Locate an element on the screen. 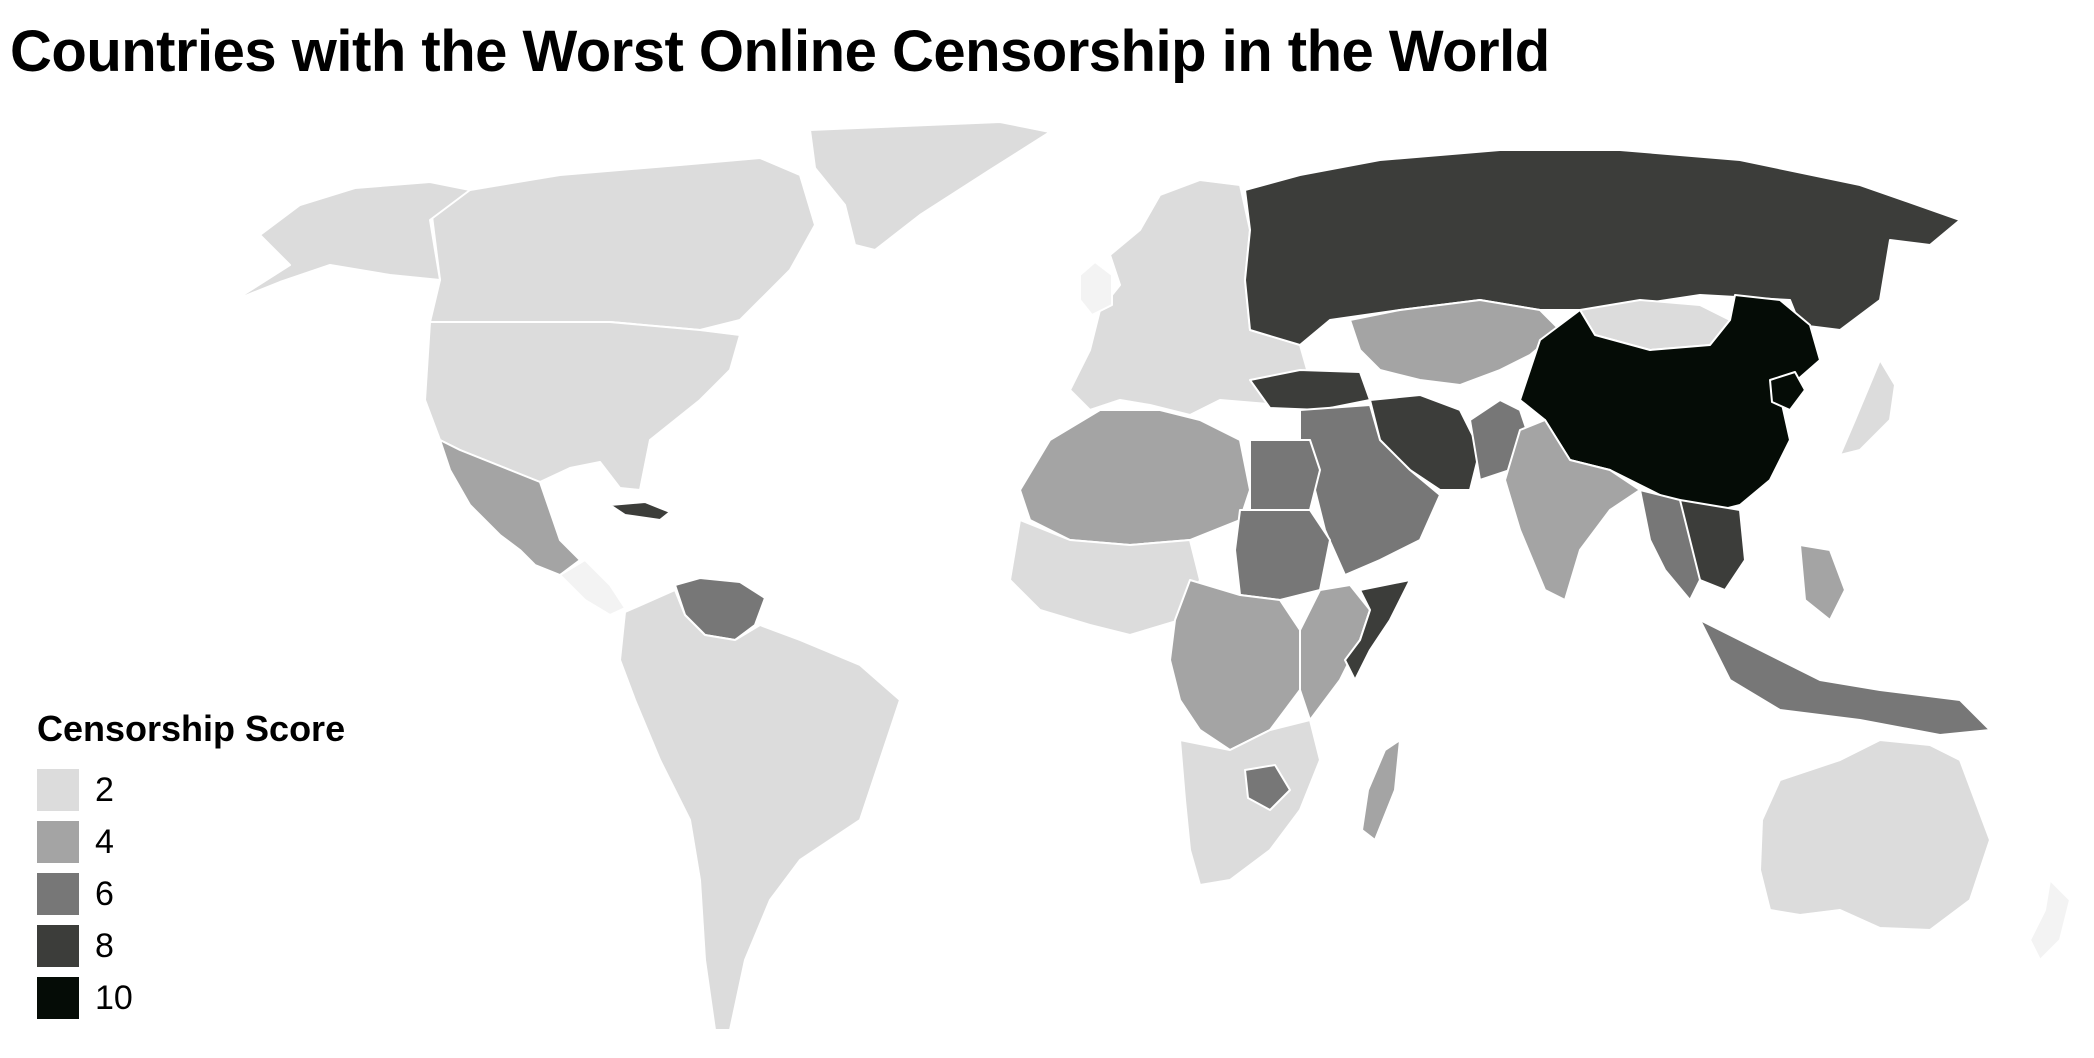 The image size is (2094, 1058). region-indonesia is located at coordinates (1845, 677).